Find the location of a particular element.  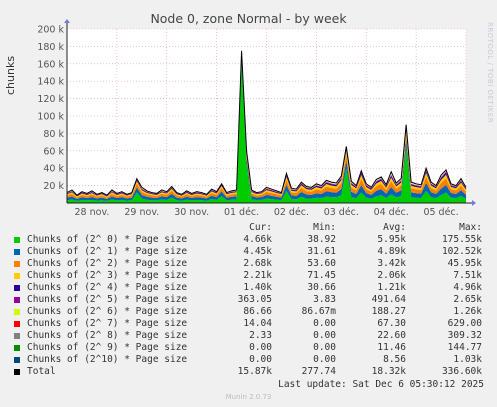

legend-max-value: 629.00 is located at coordinates (464, 323).